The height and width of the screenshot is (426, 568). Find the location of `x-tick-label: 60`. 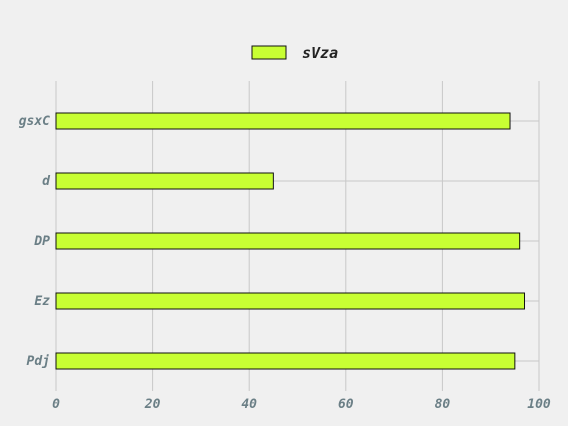

x-tick-label: 60 is located at coordinates (346, 404).